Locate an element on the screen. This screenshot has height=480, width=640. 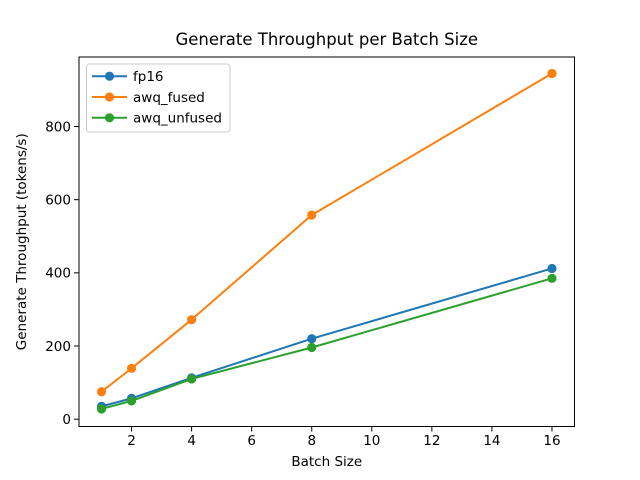
y-tick-label: 600 is located at coordinates (58, 200).